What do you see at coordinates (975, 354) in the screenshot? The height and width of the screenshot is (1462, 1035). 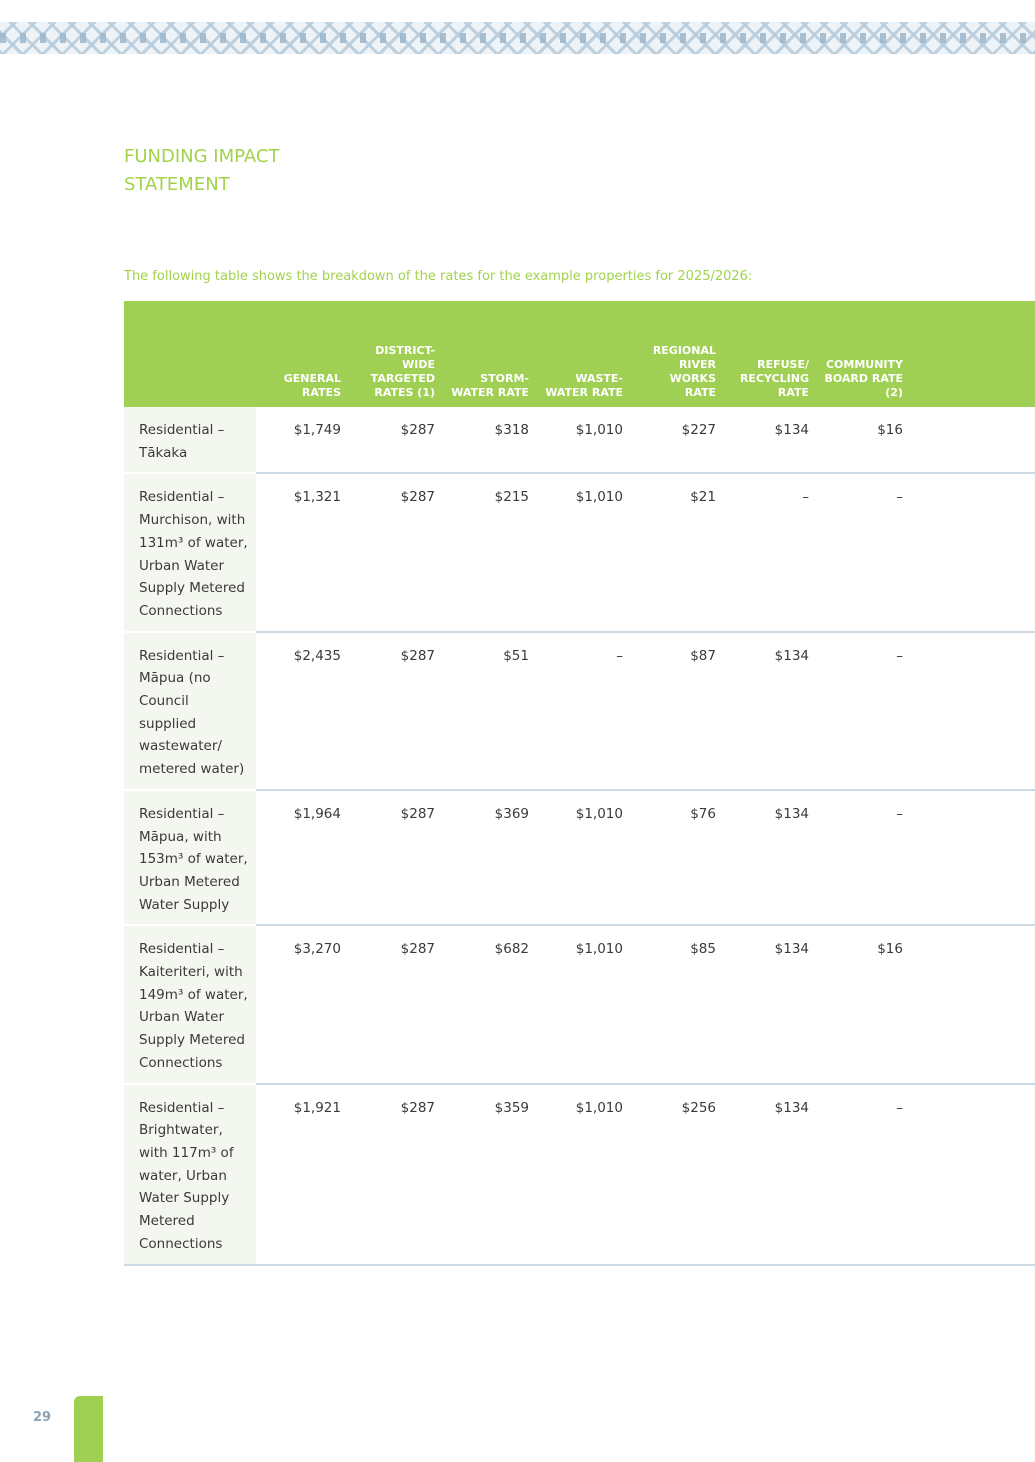 I see `header-spacer` at bounding box center [975, 354].